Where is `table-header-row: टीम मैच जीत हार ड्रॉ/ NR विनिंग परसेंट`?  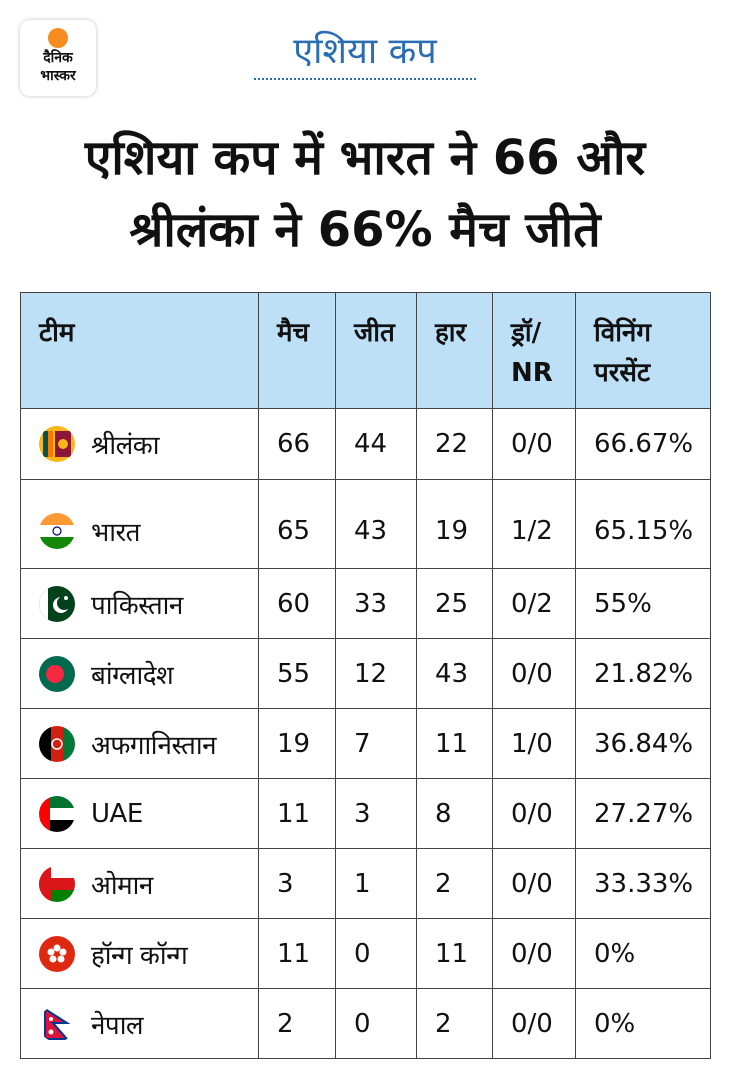 table-header-row: टीम मैच जीत हार ड्रॉ/ NR विनिंग परसेंट is located at coordinates (365, 350).